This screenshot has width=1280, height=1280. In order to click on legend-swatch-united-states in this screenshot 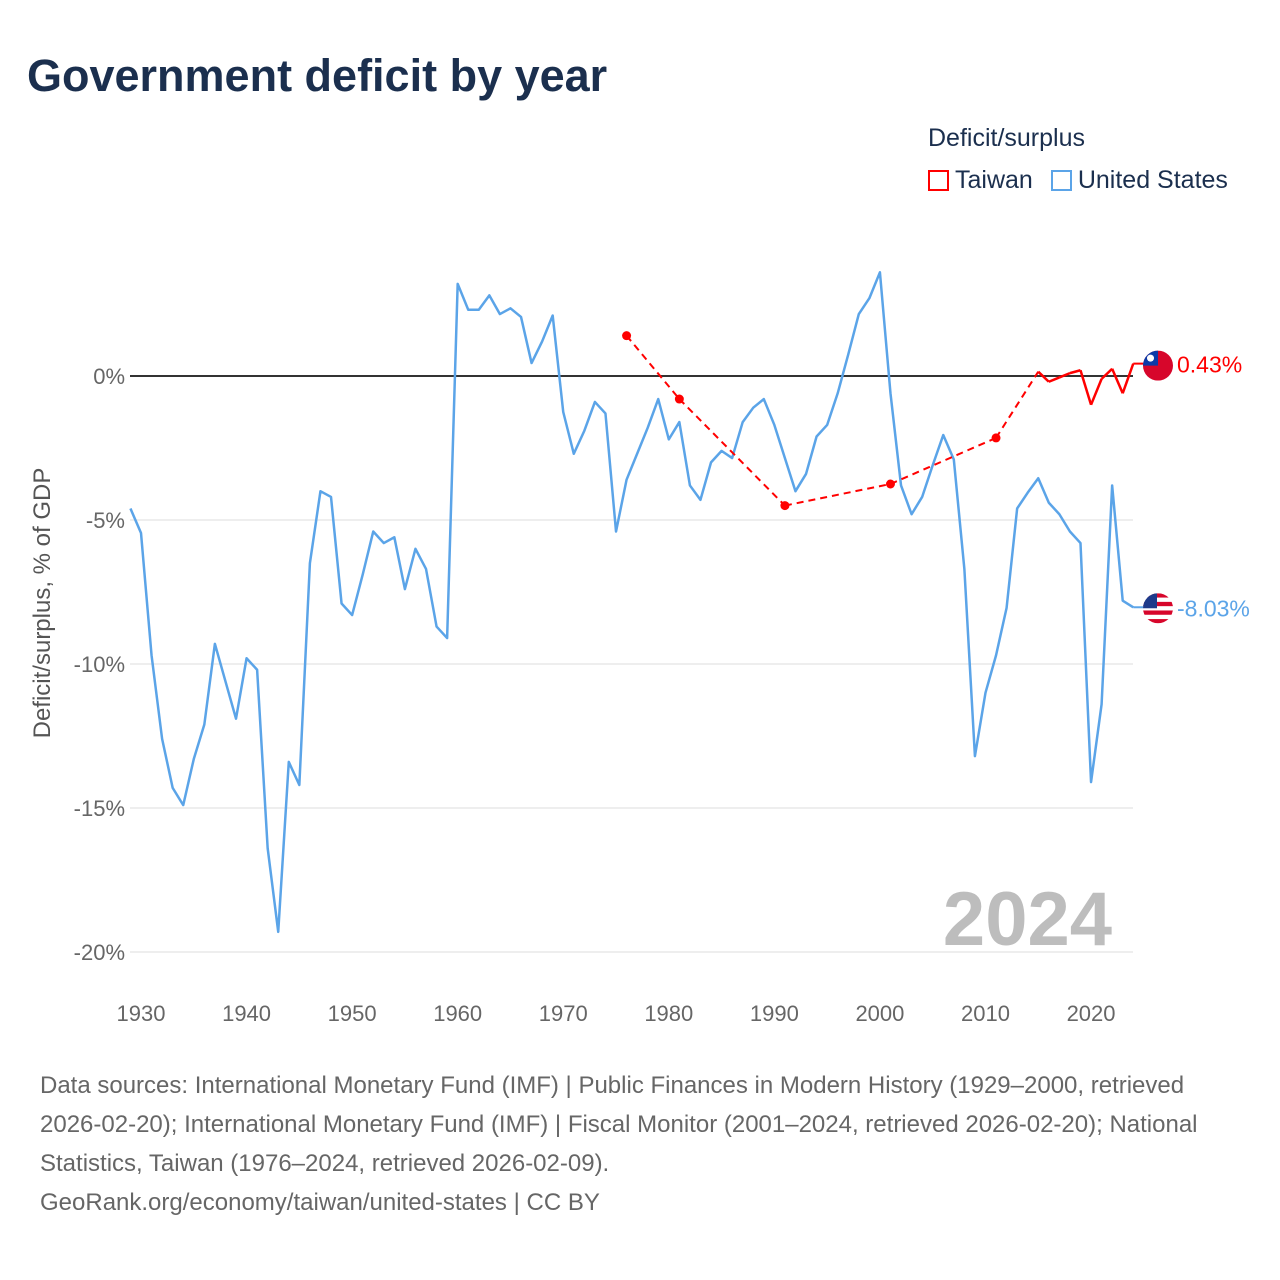, I will do `click(1061, 180)`.